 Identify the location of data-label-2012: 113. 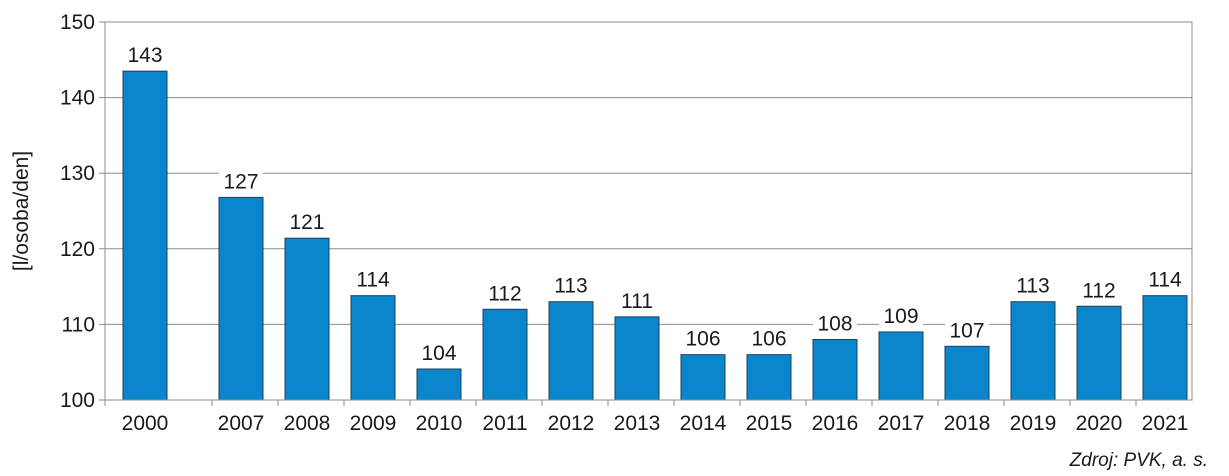
(570, 286).